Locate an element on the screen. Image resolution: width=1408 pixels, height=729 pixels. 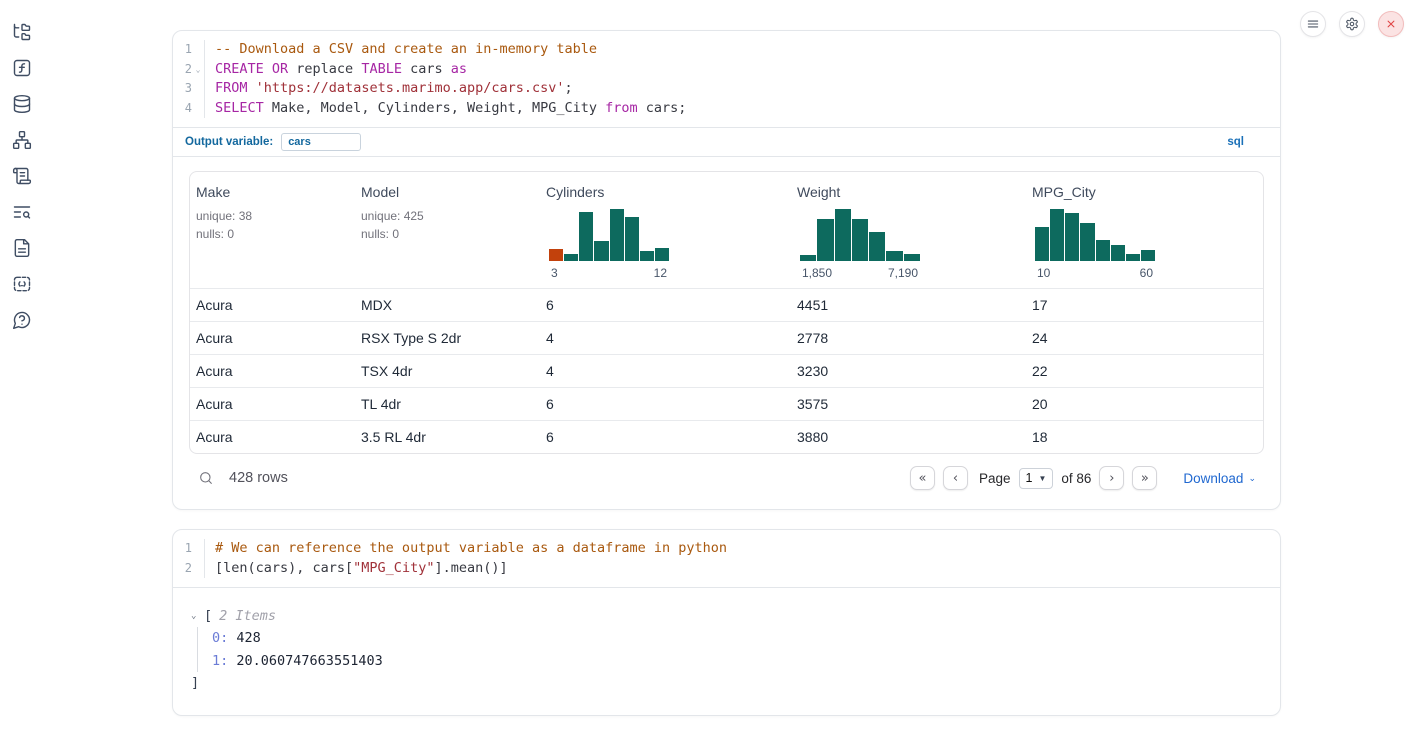
dependency-graph-icon is located at coordinates (22, 140).